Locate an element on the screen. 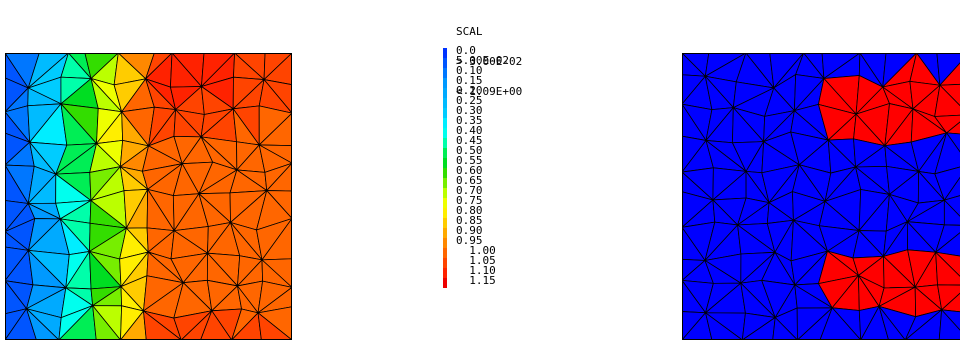 The image size is (960, 344). legend-title: SCAL is located at coordinates (489, 32).